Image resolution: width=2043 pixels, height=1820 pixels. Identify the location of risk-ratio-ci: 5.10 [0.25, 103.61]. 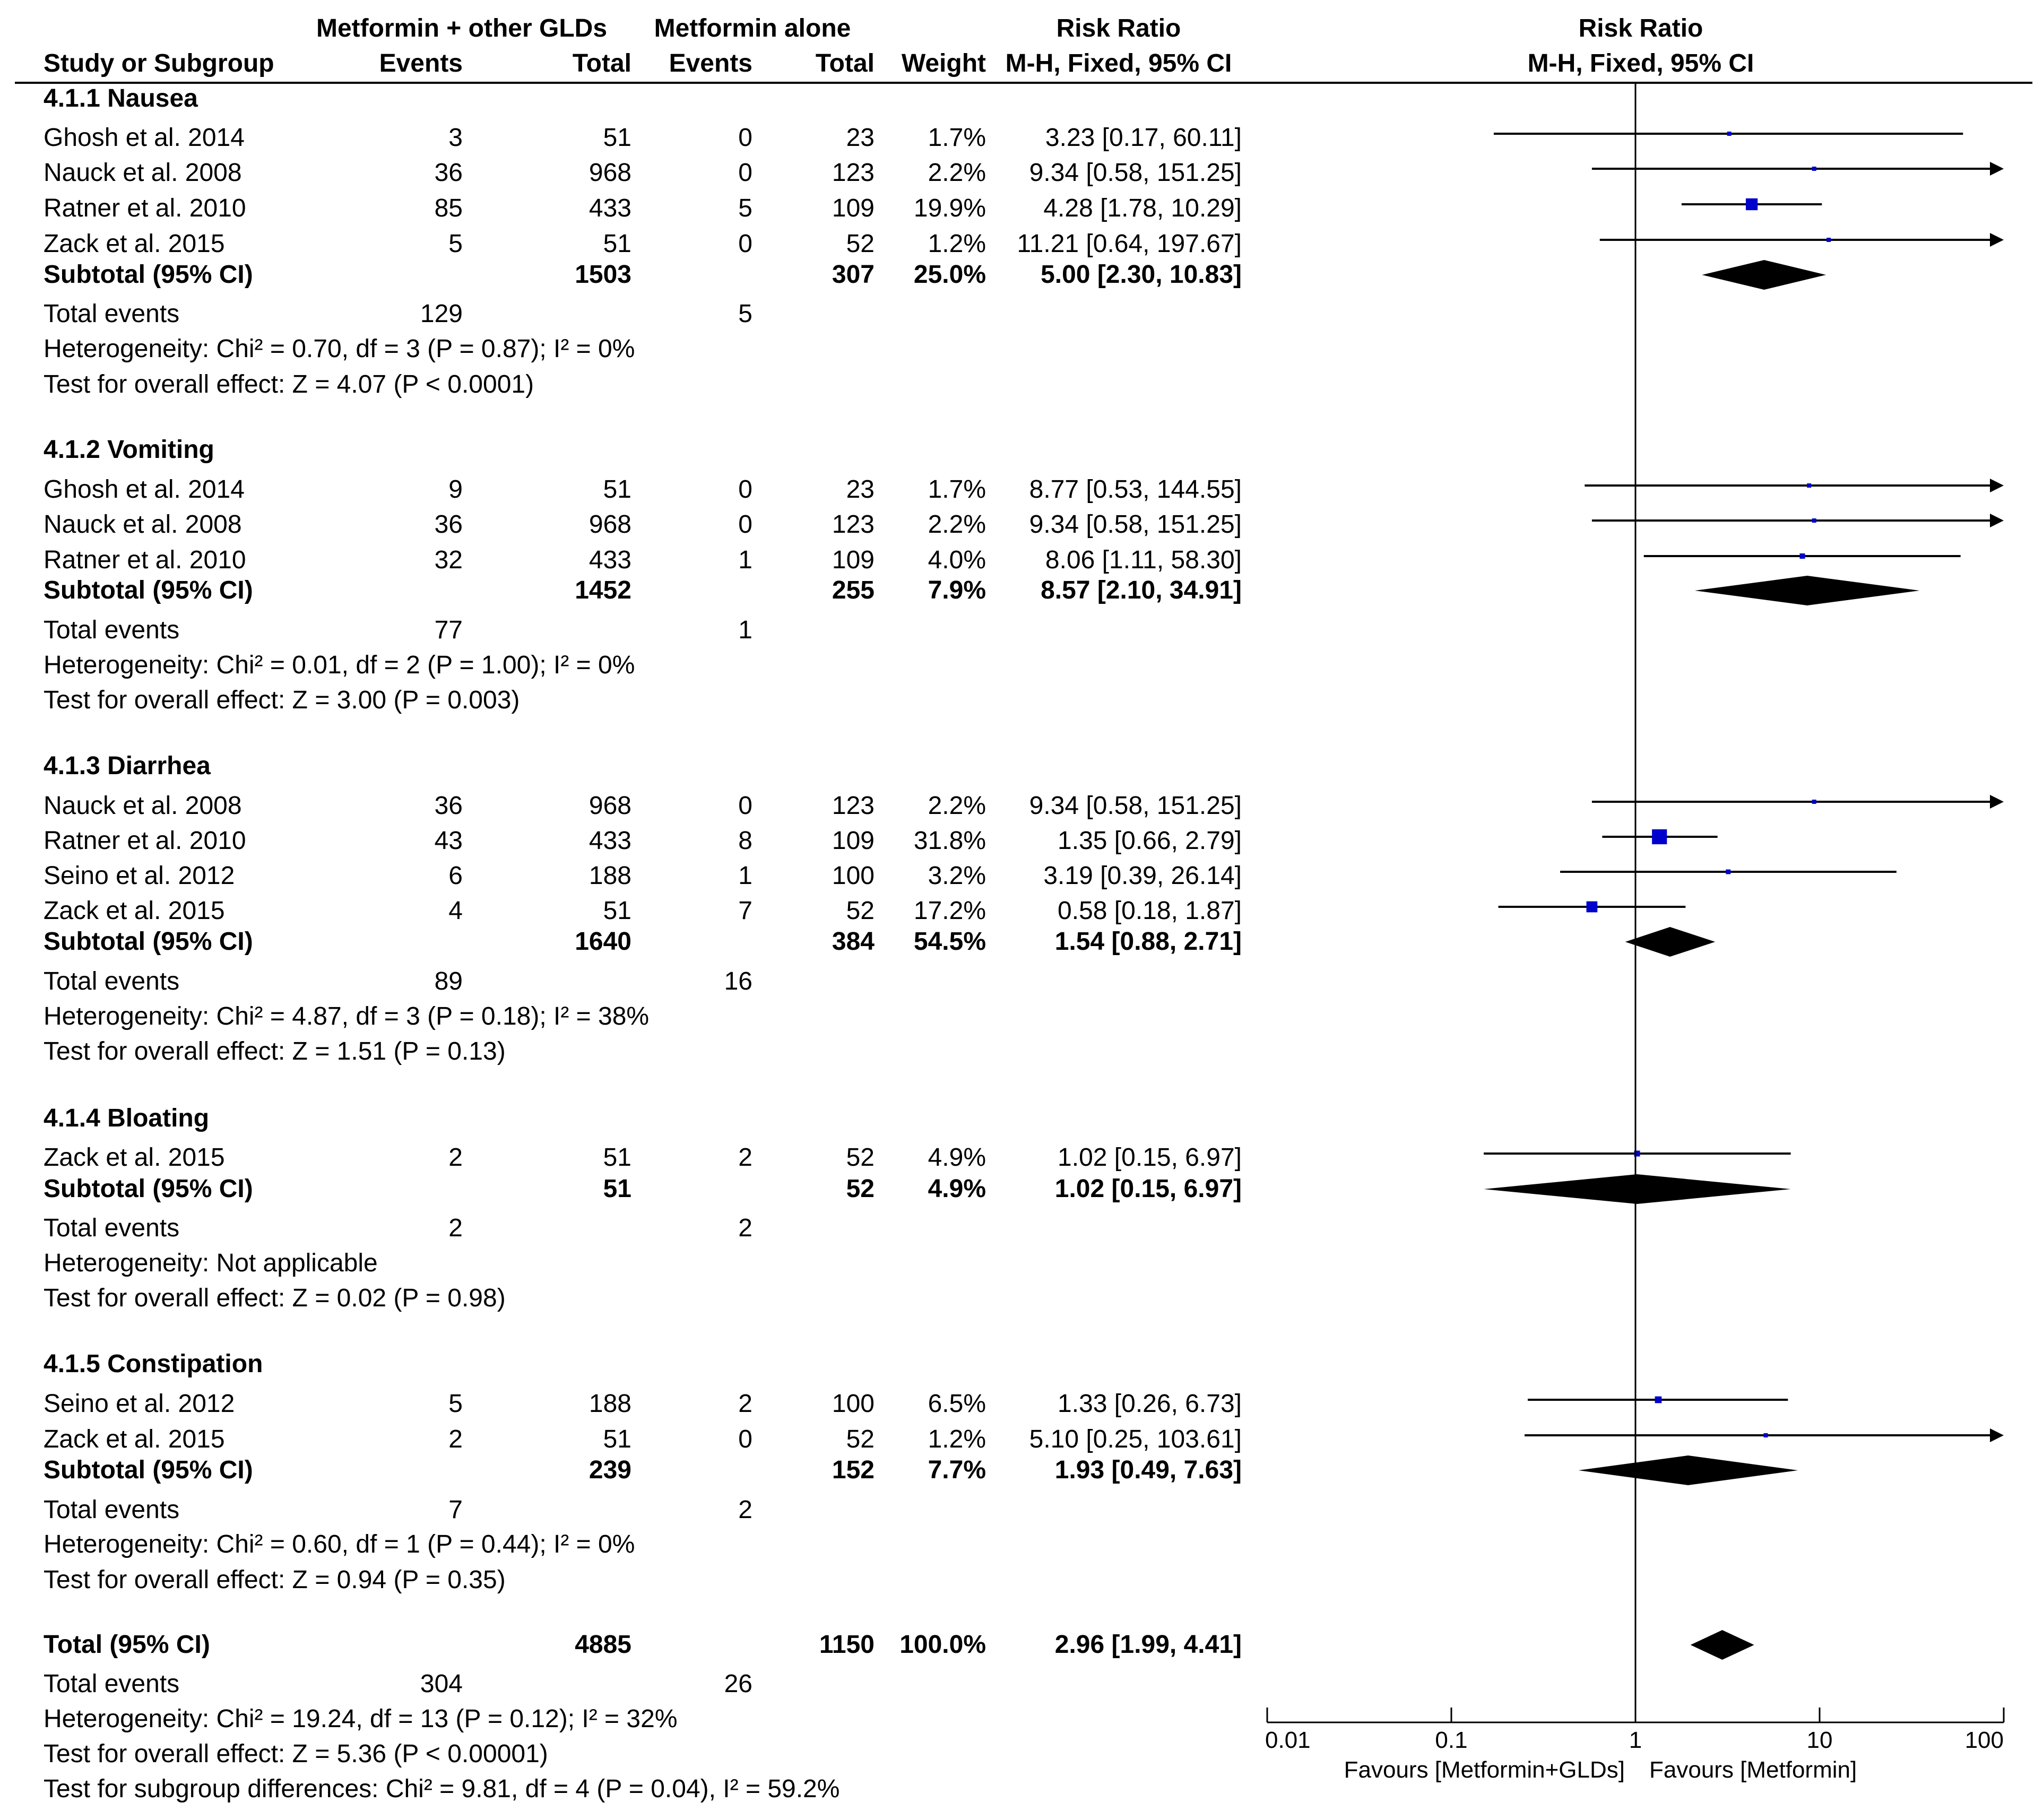
(1135, 1439).